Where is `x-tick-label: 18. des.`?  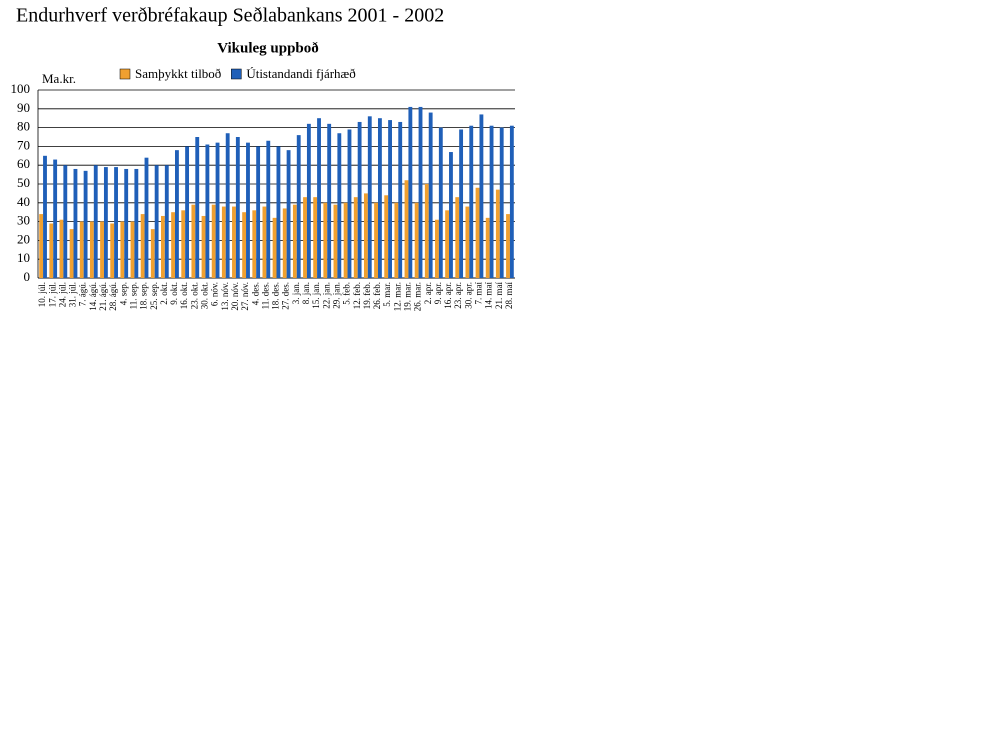
x-tick-label: 18. des. is located at coordinates (276, 296).